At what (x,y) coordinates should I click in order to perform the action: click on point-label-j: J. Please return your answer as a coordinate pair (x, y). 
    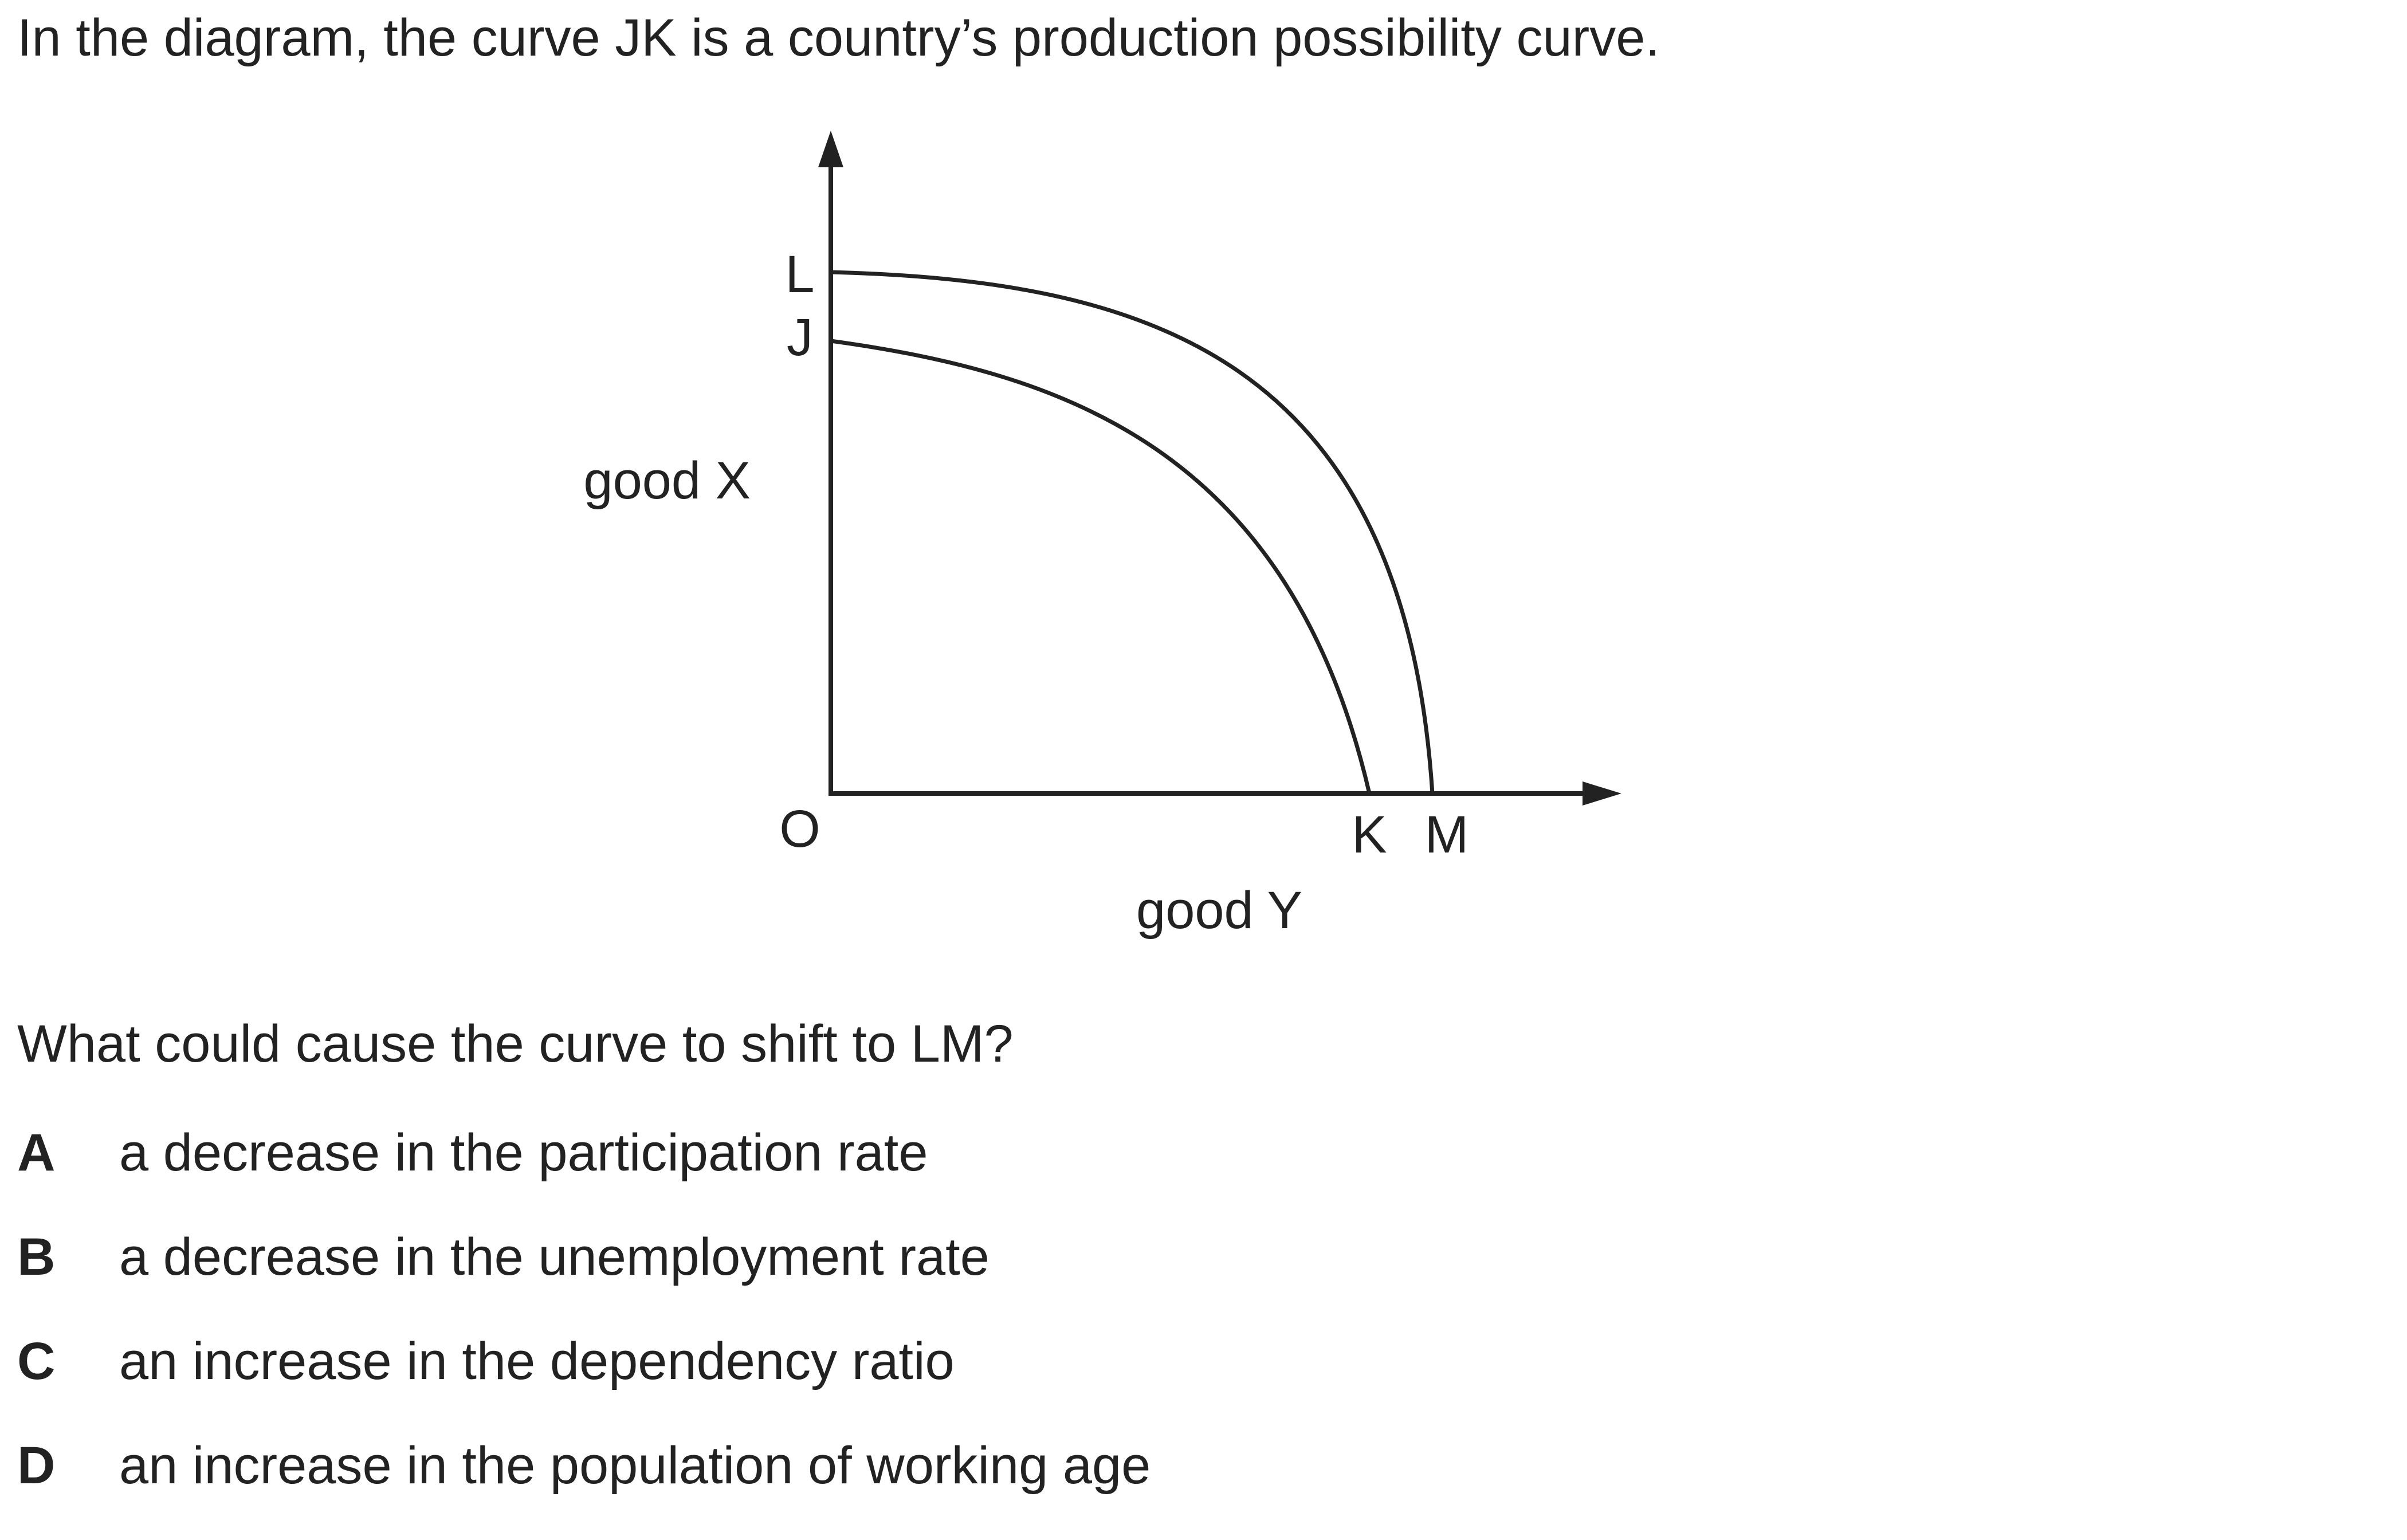
    Looking at the image, I should click on (800, 337).